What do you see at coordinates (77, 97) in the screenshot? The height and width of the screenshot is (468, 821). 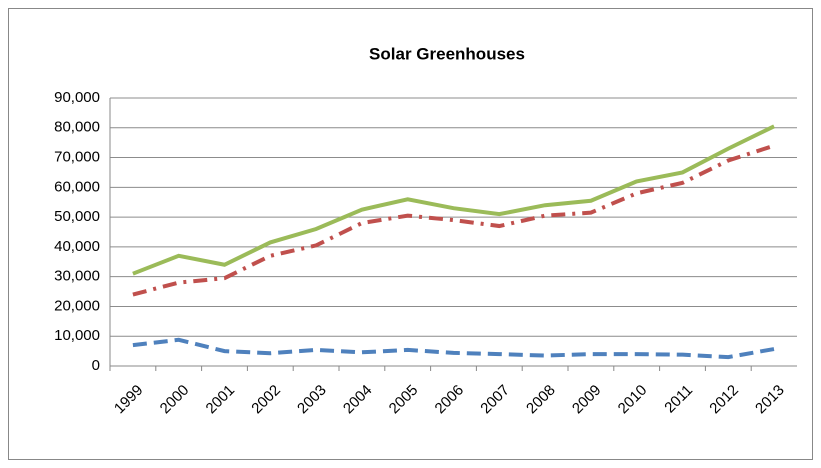 I see `y-tick-label: 90,000` at bounding box center [77, 97].